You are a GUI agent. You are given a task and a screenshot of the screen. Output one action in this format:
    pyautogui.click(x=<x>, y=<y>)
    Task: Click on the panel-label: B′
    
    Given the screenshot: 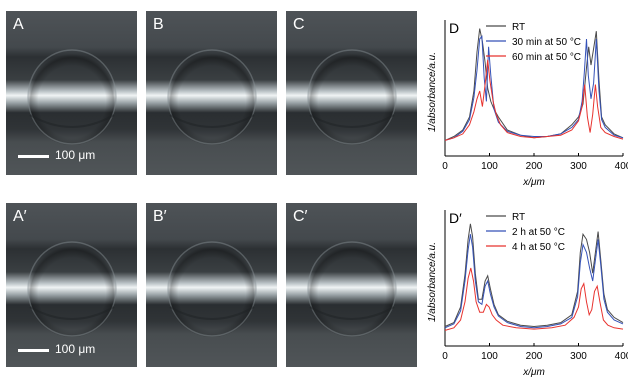 What is the action you would take?
    pyautogui.click(x=160, y=216)
    